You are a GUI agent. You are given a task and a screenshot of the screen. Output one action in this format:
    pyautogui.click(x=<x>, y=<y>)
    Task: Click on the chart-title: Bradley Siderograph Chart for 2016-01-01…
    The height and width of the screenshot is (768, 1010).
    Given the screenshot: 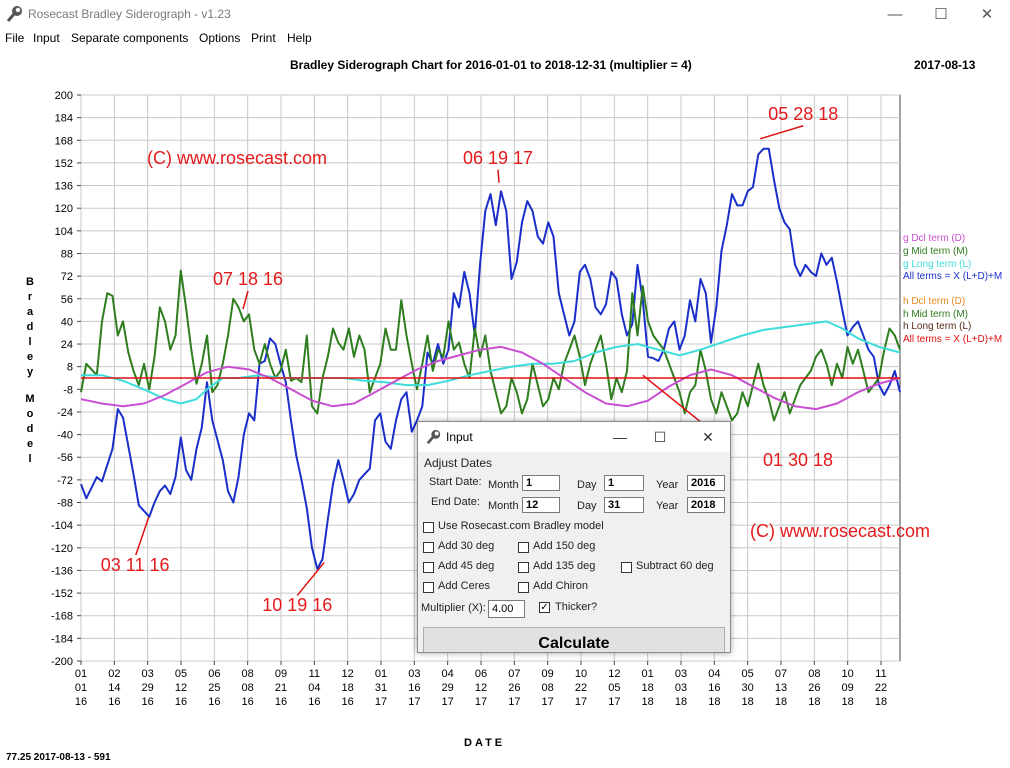 What is the action you would take?
    pyautogui.click(x=491, y=65)
    